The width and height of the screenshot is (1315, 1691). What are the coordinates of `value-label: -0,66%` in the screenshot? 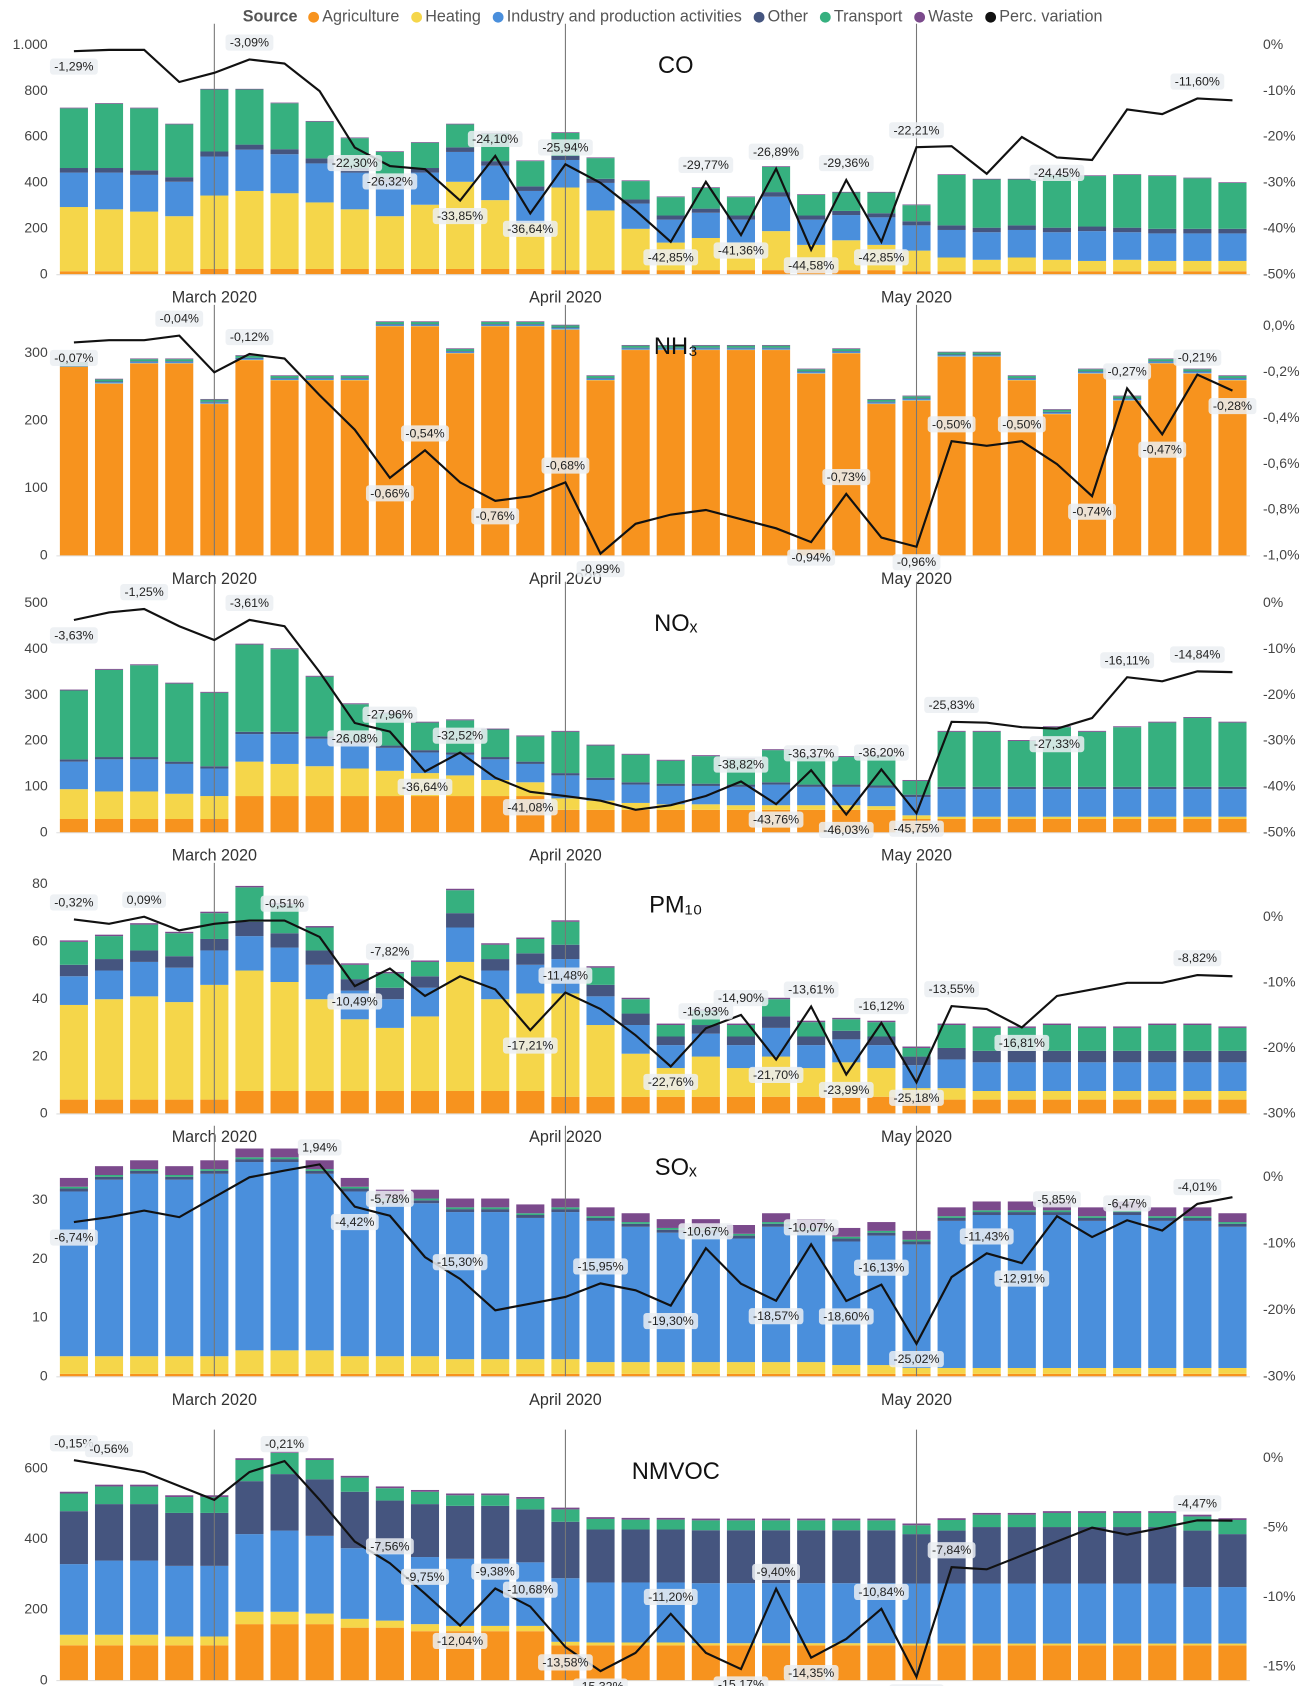 It's located at (389, 493).